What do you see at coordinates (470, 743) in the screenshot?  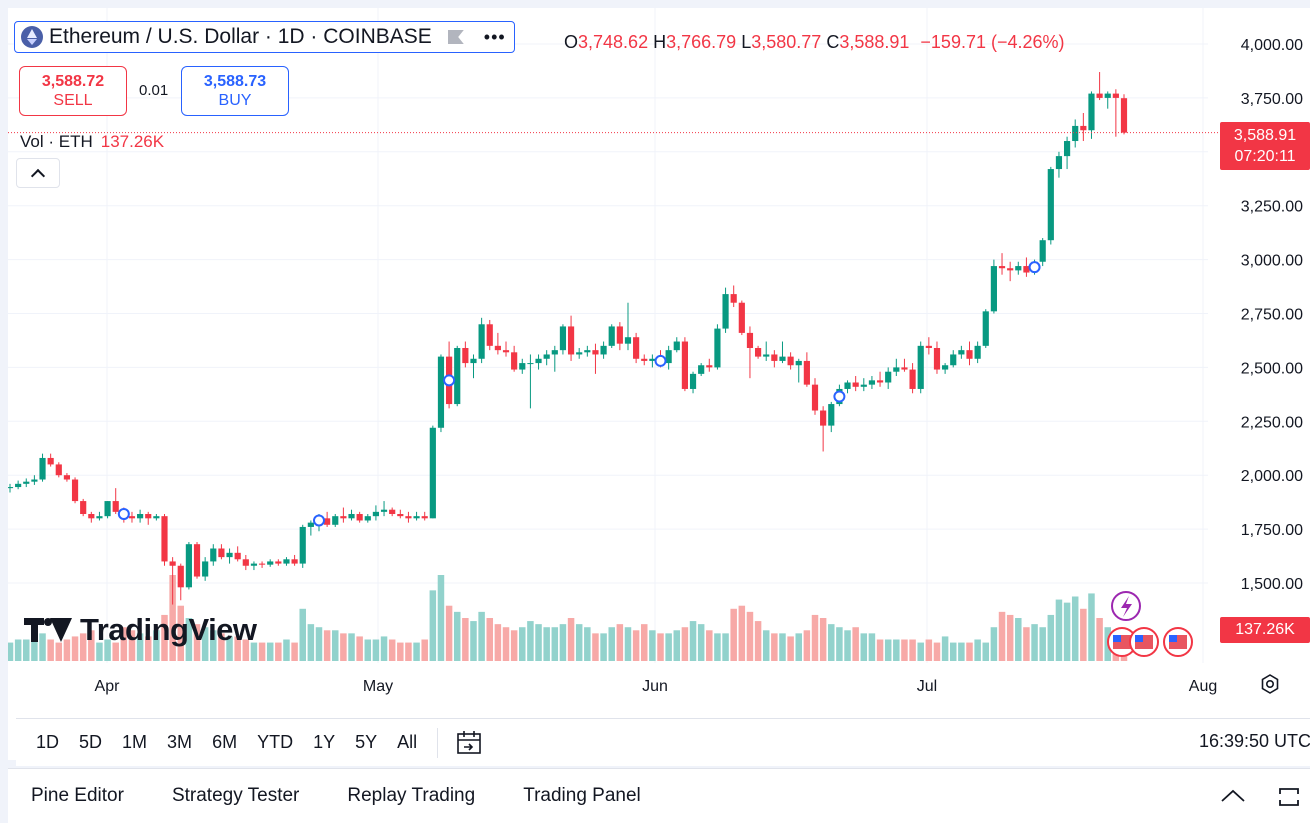 I see `goto-date-calendar-icon` at bounding box center [470, 743].